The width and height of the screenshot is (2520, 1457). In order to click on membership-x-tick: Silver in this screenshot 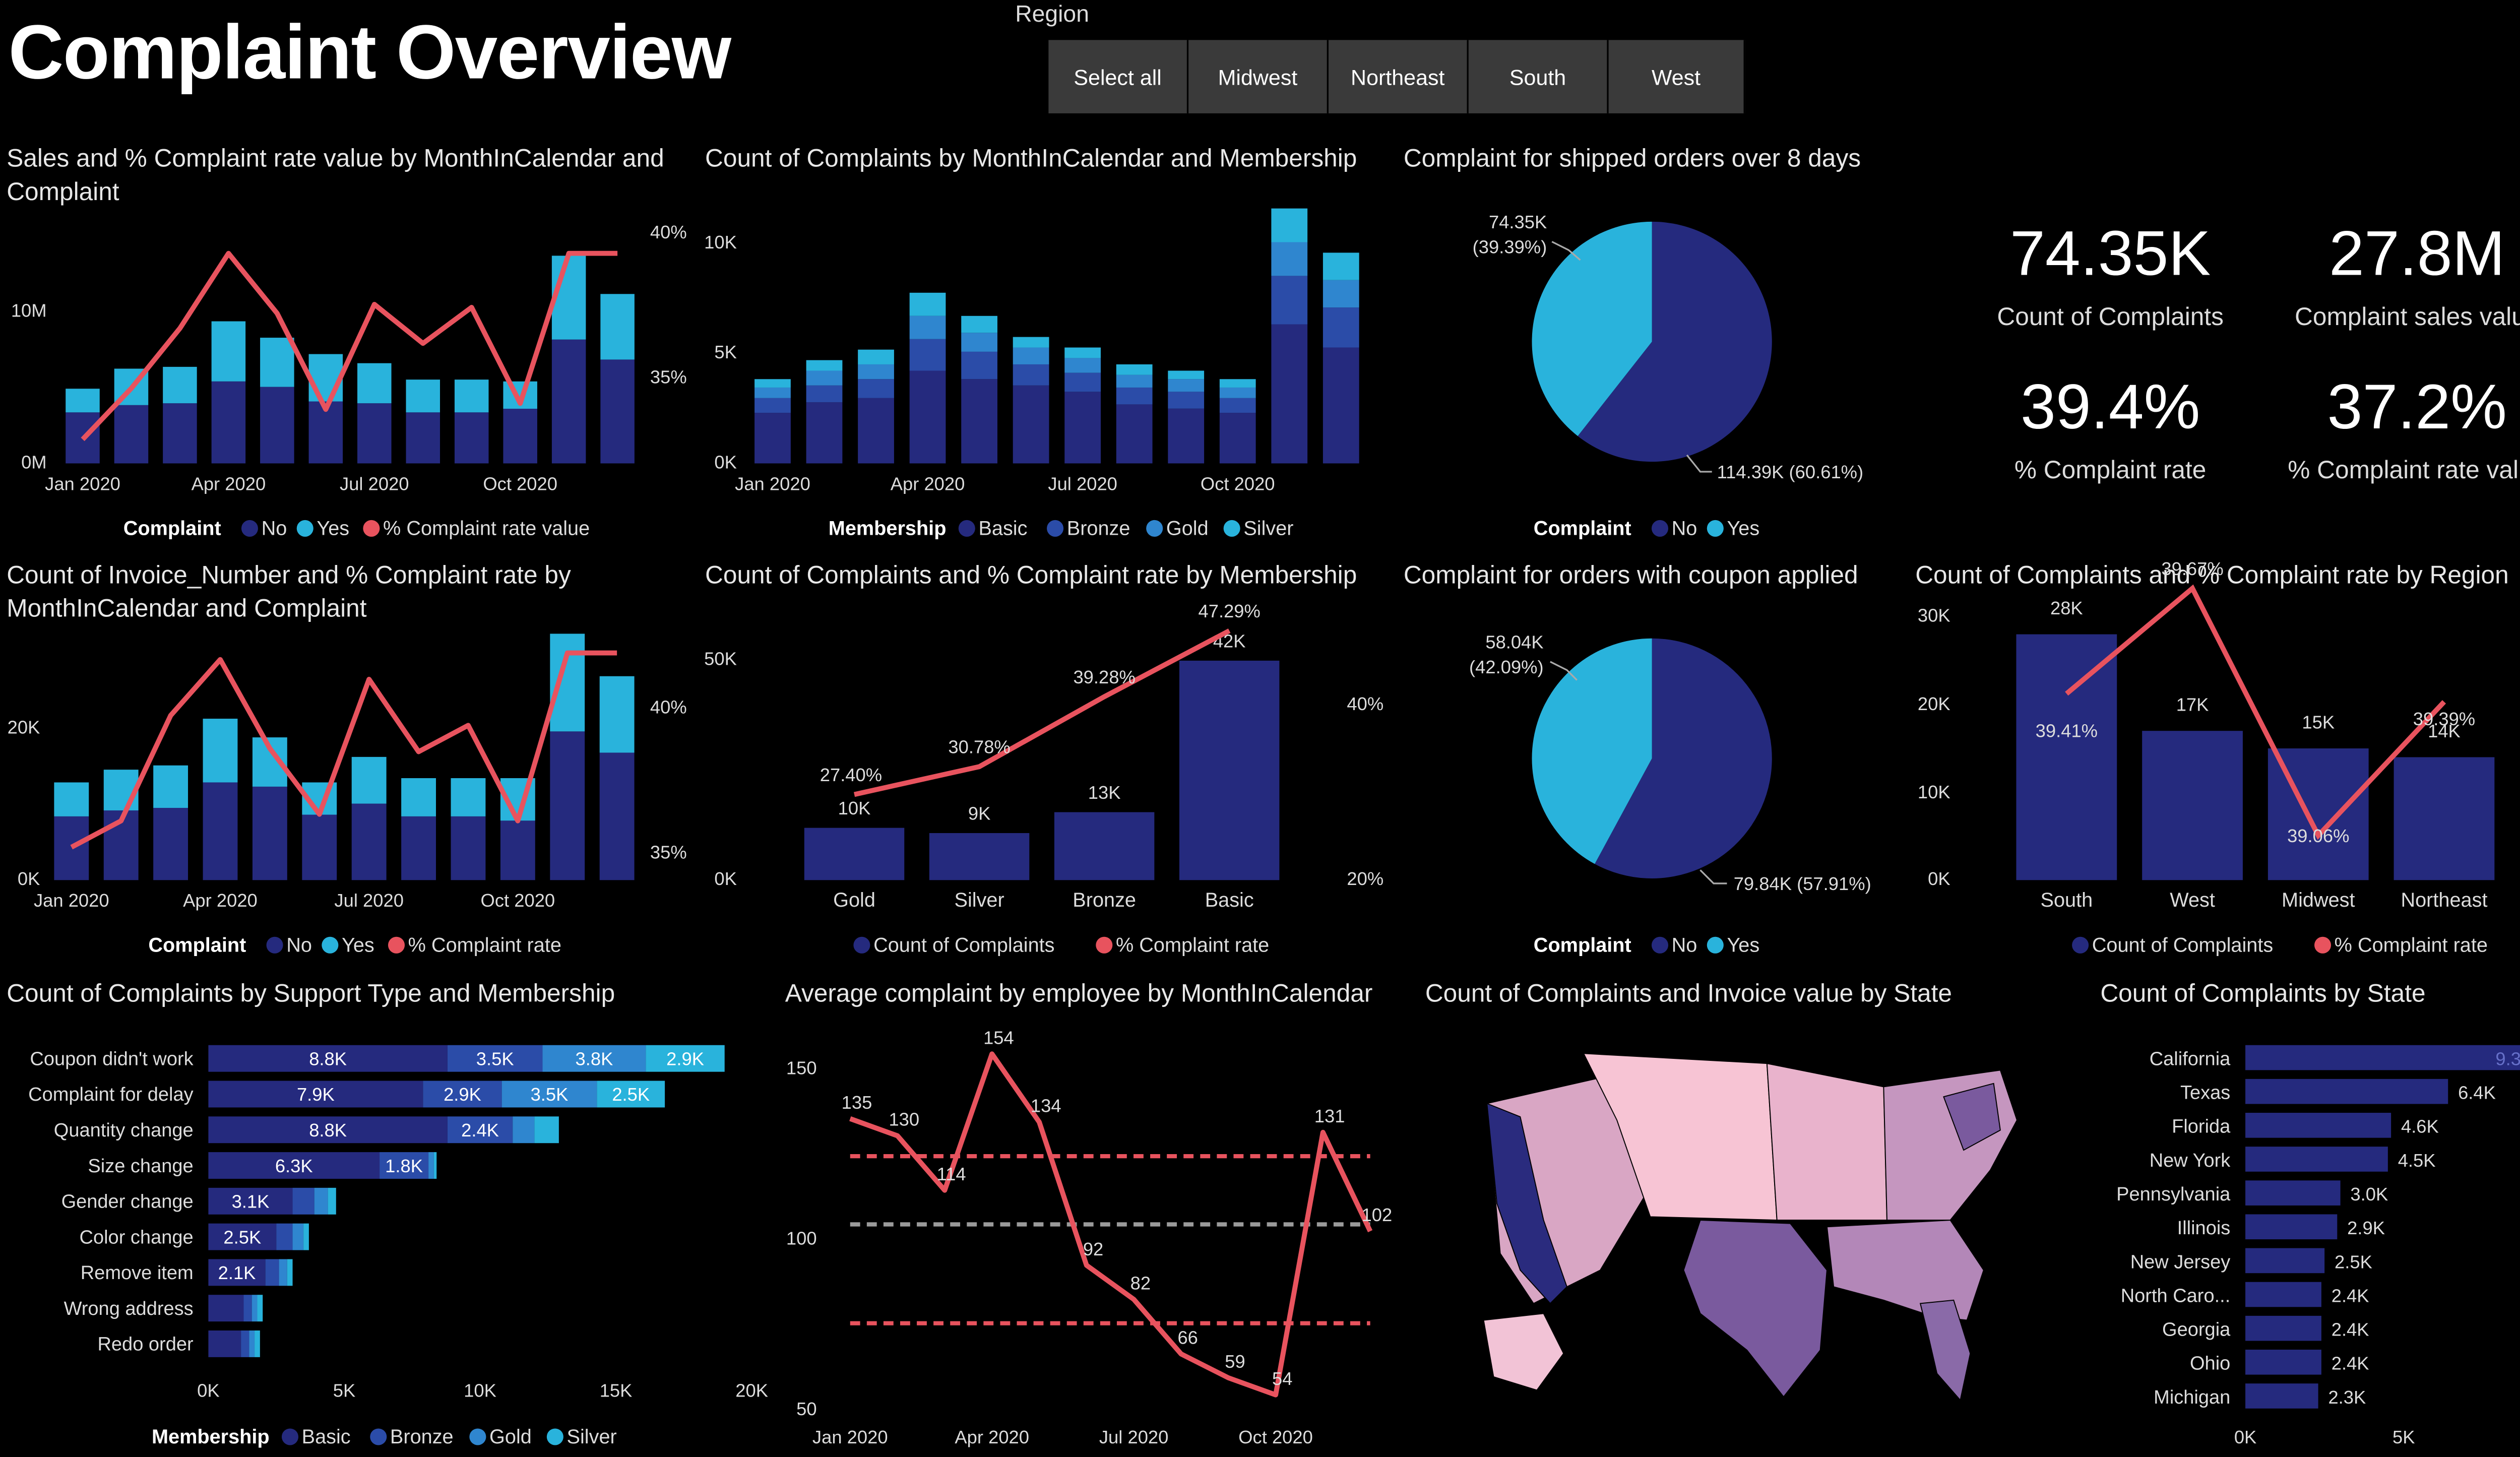, I will do `click(979, 900)`.